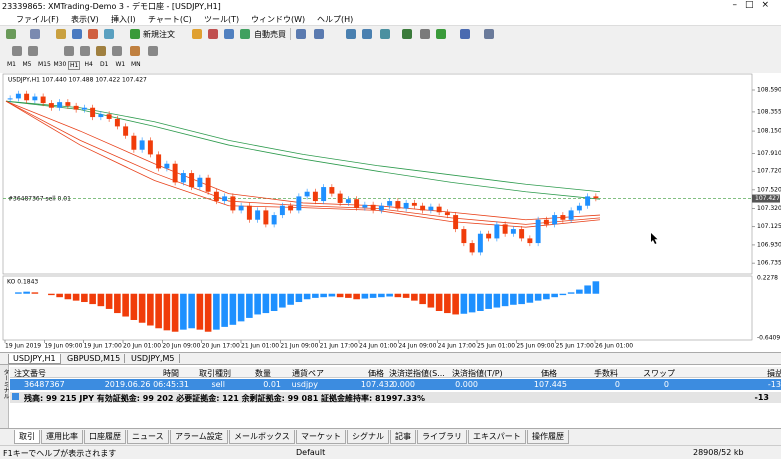 The image size is (781, 459). I want to click on timeframe-button: D1, so click(104, 64).